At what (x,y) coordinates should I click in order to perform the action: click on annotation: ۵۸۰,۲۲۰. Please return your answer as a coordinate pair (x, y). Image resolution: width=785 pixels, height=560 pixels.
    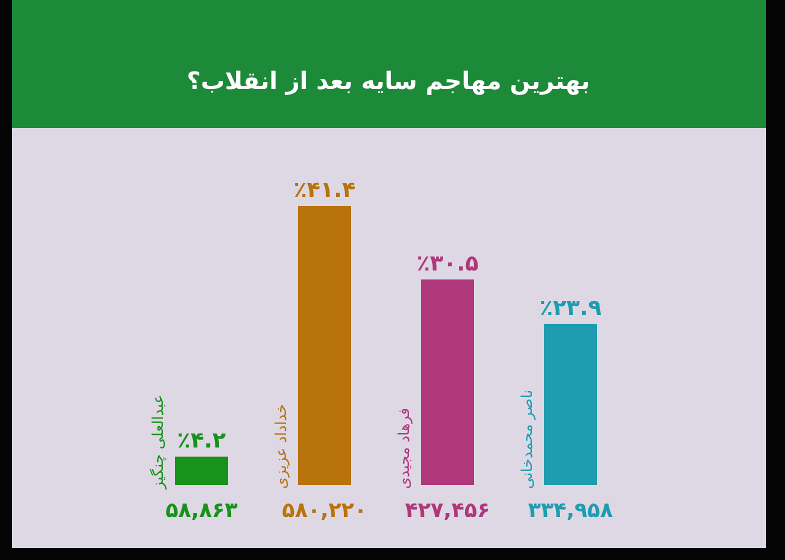
    Looking at the image, I should click on (324, 510).